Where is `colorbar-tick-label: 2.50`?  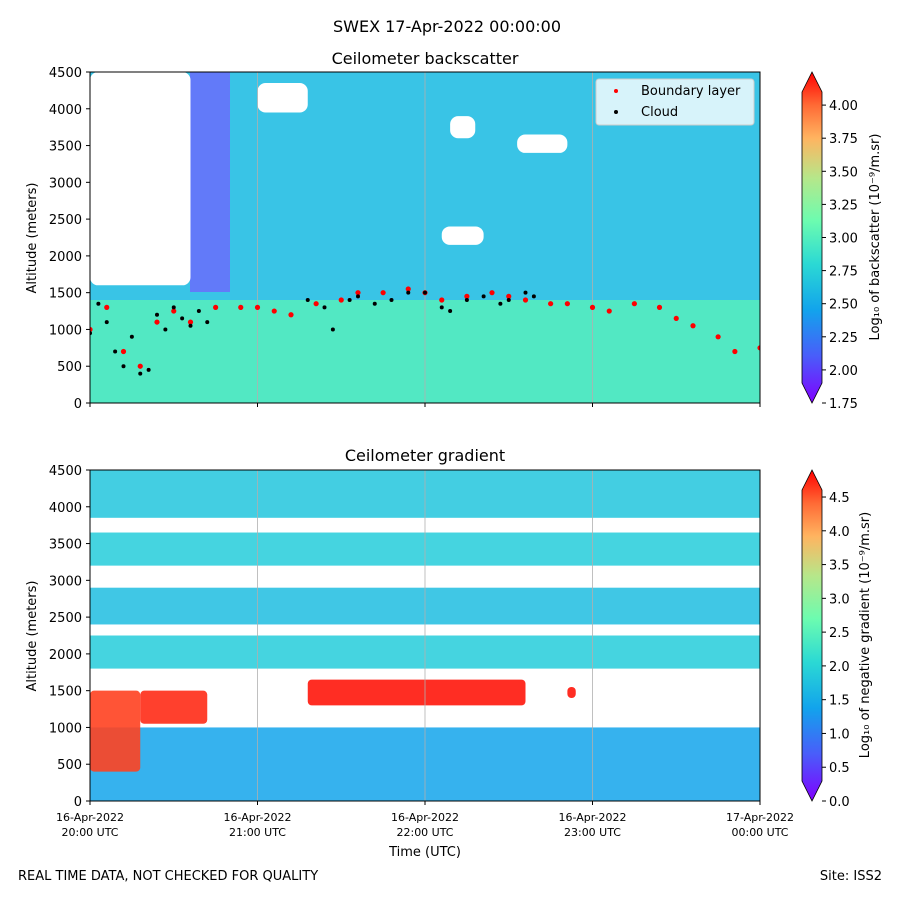
colorbar-tick-label: 2.50 is located at coordinates (843, 305).